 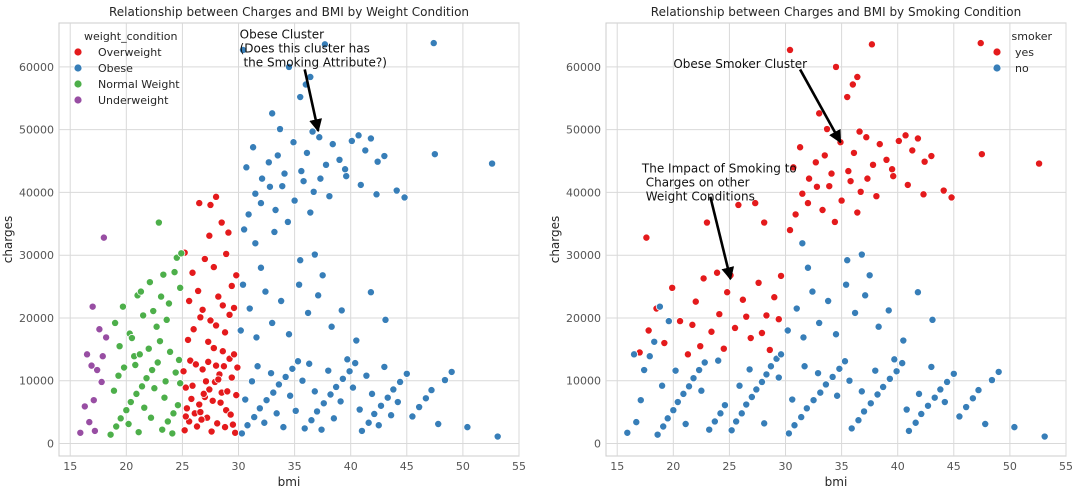 What do you see at coordinates (93, 335) in the screenshot?
I see `series-underweight` at bounding box center [93, 335].